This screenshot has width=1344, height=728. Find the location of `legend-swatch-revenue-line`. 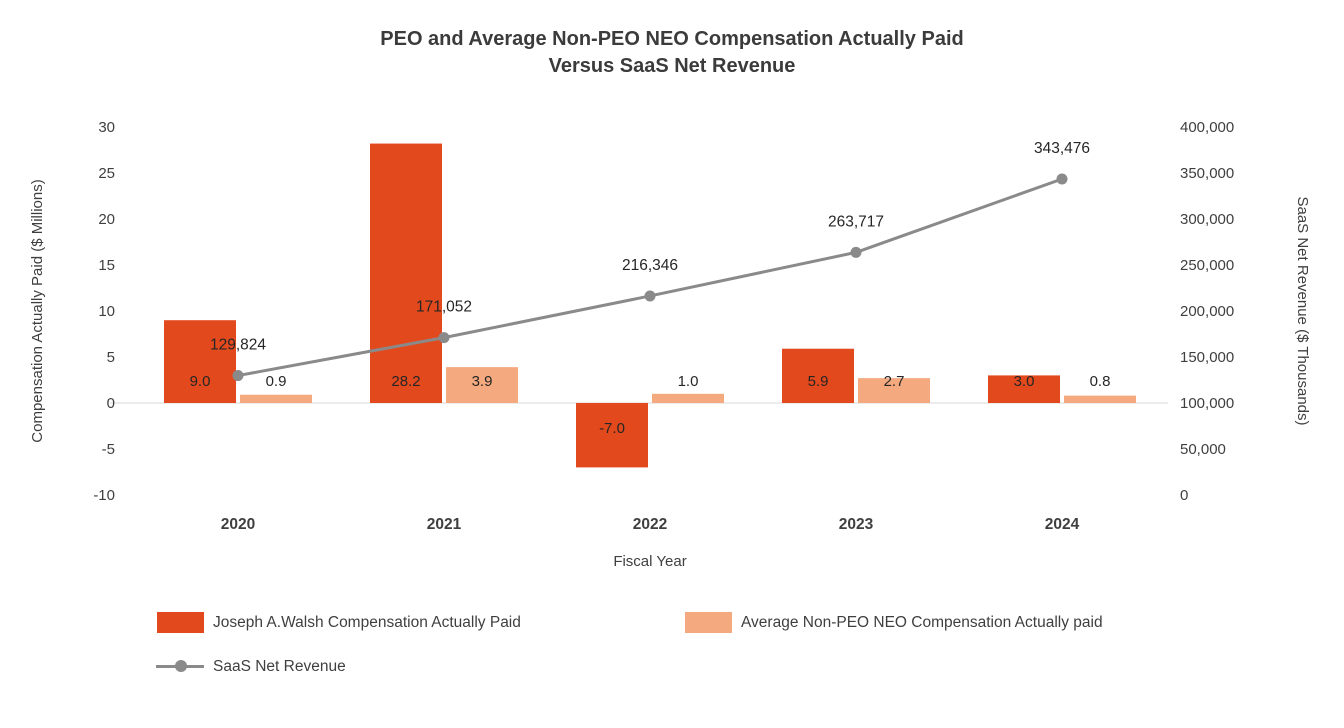

legend-swatch-revenue-line is located at coordinates (180, 666).